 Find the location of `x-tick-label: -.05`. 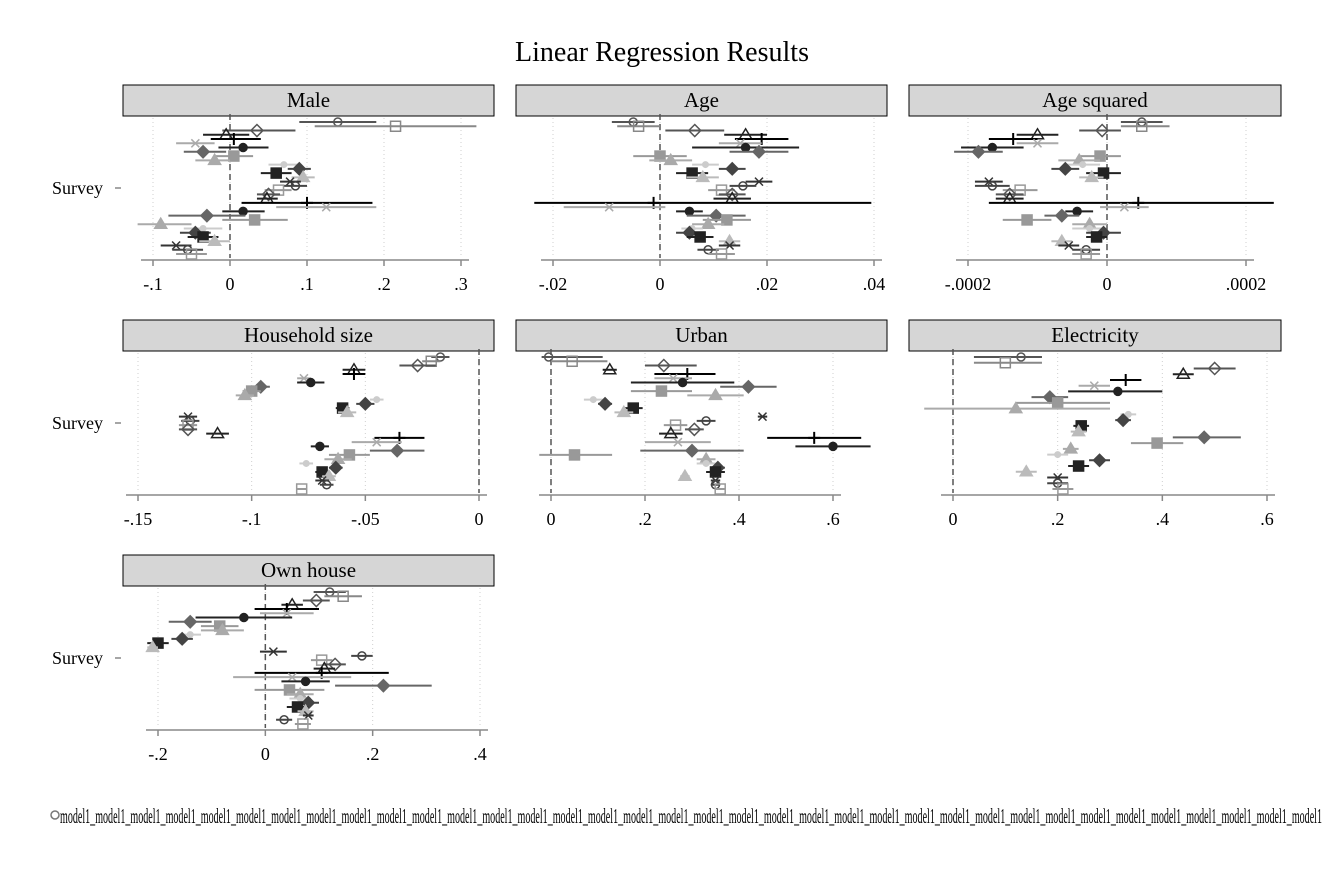

x-tick-label: -.05 is located at coordinates (365, 519).